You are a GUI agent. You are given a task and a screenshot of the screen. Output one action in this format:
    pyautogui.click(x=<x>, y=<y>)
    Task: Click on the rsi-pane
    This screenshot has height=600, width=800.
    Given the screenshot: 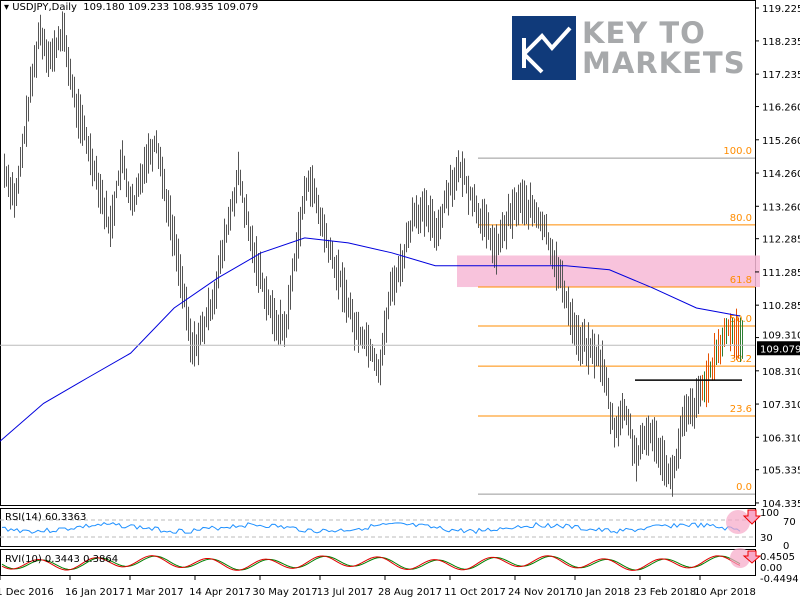 What is the action you would take?
    pyautogui.click(x=378, y=527)
    